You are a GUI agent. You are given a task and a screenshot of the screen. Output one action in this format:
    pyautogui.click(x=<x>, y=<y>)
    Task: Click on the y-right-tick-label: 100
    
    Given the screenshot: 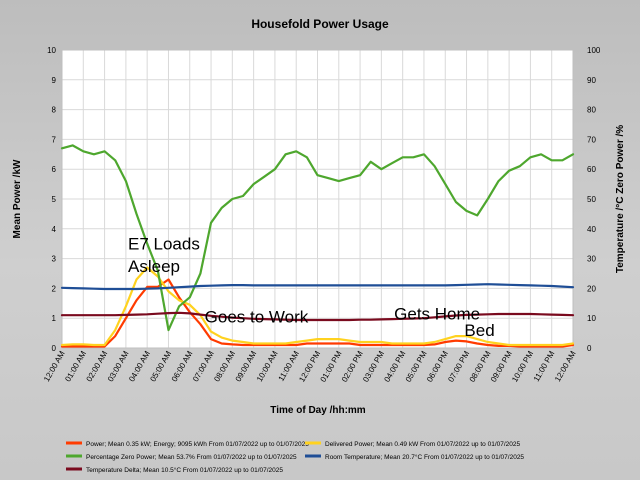 What is the action you would take?
    pyautogui.click(x=594, y=50)
    